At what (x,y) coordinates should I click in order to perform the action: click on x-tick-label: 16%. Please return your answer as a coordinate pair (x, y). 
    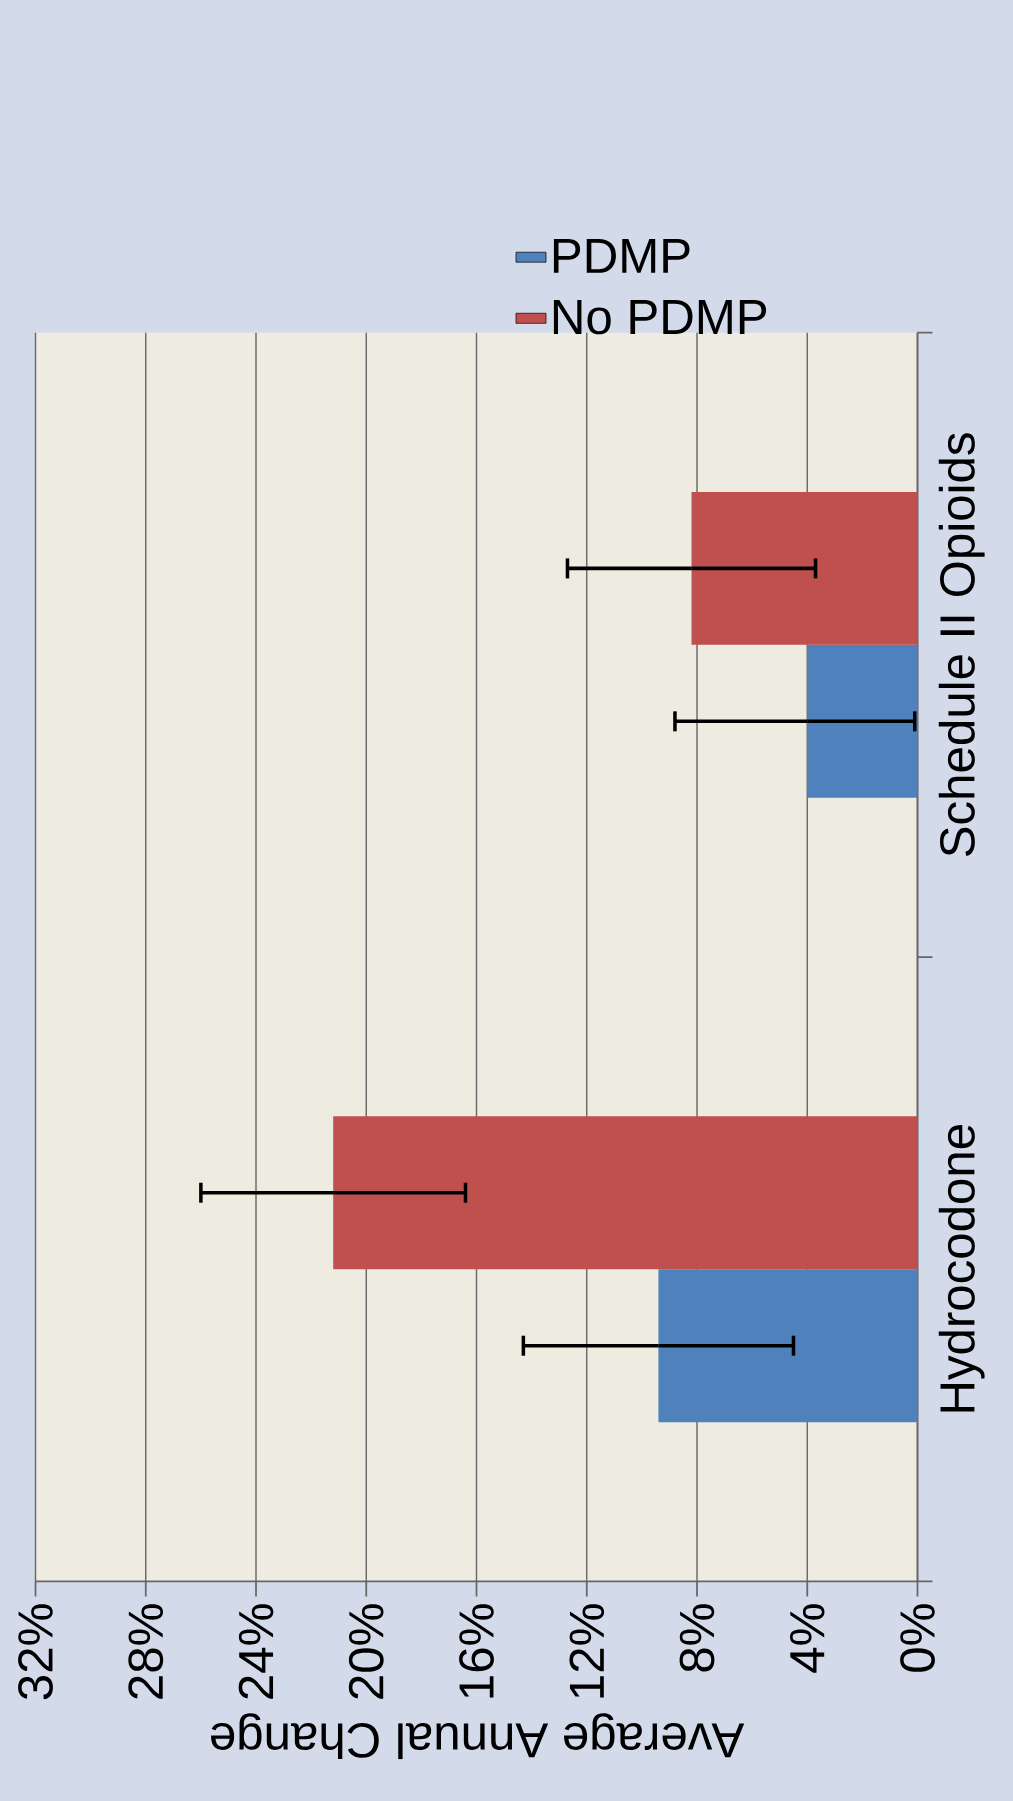
    Looking at the image, I should click on (476, 1651).